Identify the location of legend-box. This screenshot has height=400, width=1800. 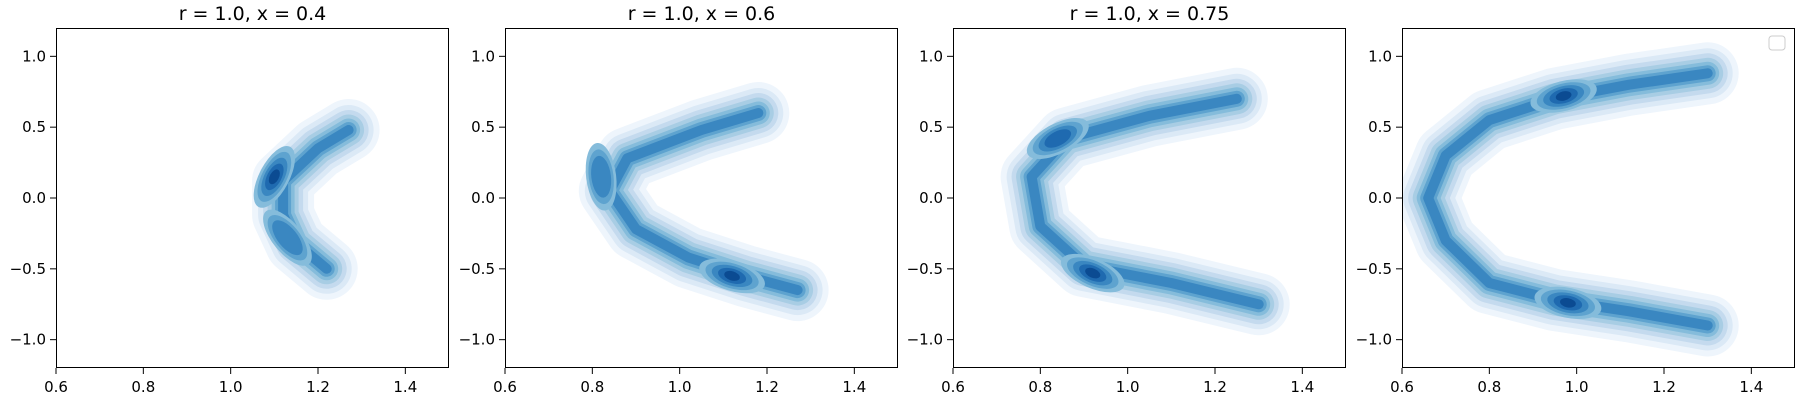
(1777, 43).